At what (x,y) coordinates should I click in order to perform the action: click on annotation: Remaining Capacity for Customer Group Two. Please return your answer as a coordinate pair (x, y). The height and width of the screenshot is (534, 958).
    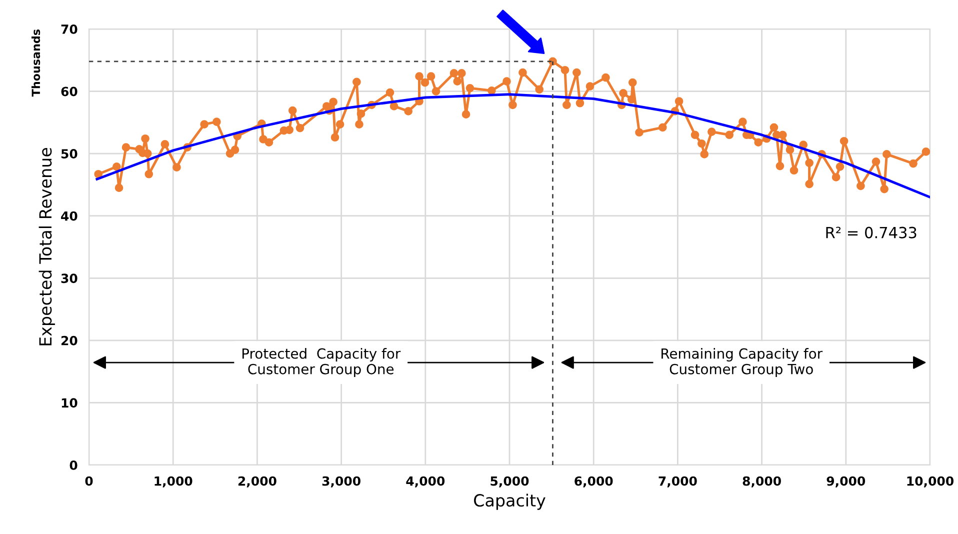
    Looking at the image, I should click on (742, 363).